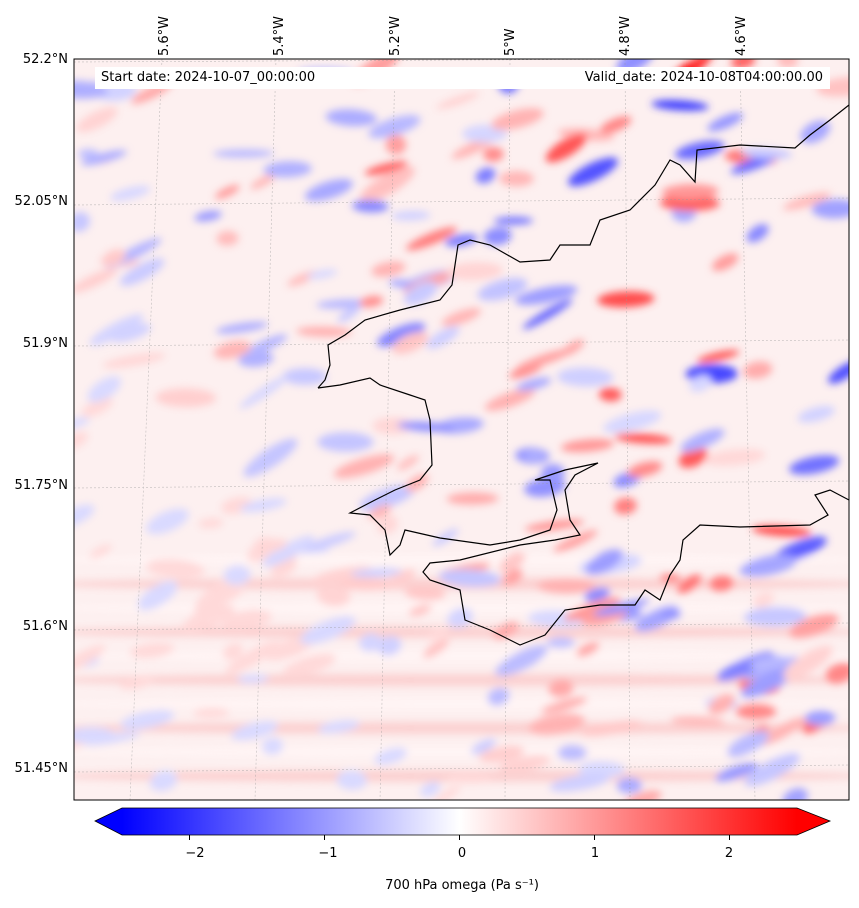 The height and width of the screenshot is (908, 859). What do you see at coordinates (729, 853) in the screenshot?
I see `colorbar-tick-label: 2` at bounding box center [729, 853].